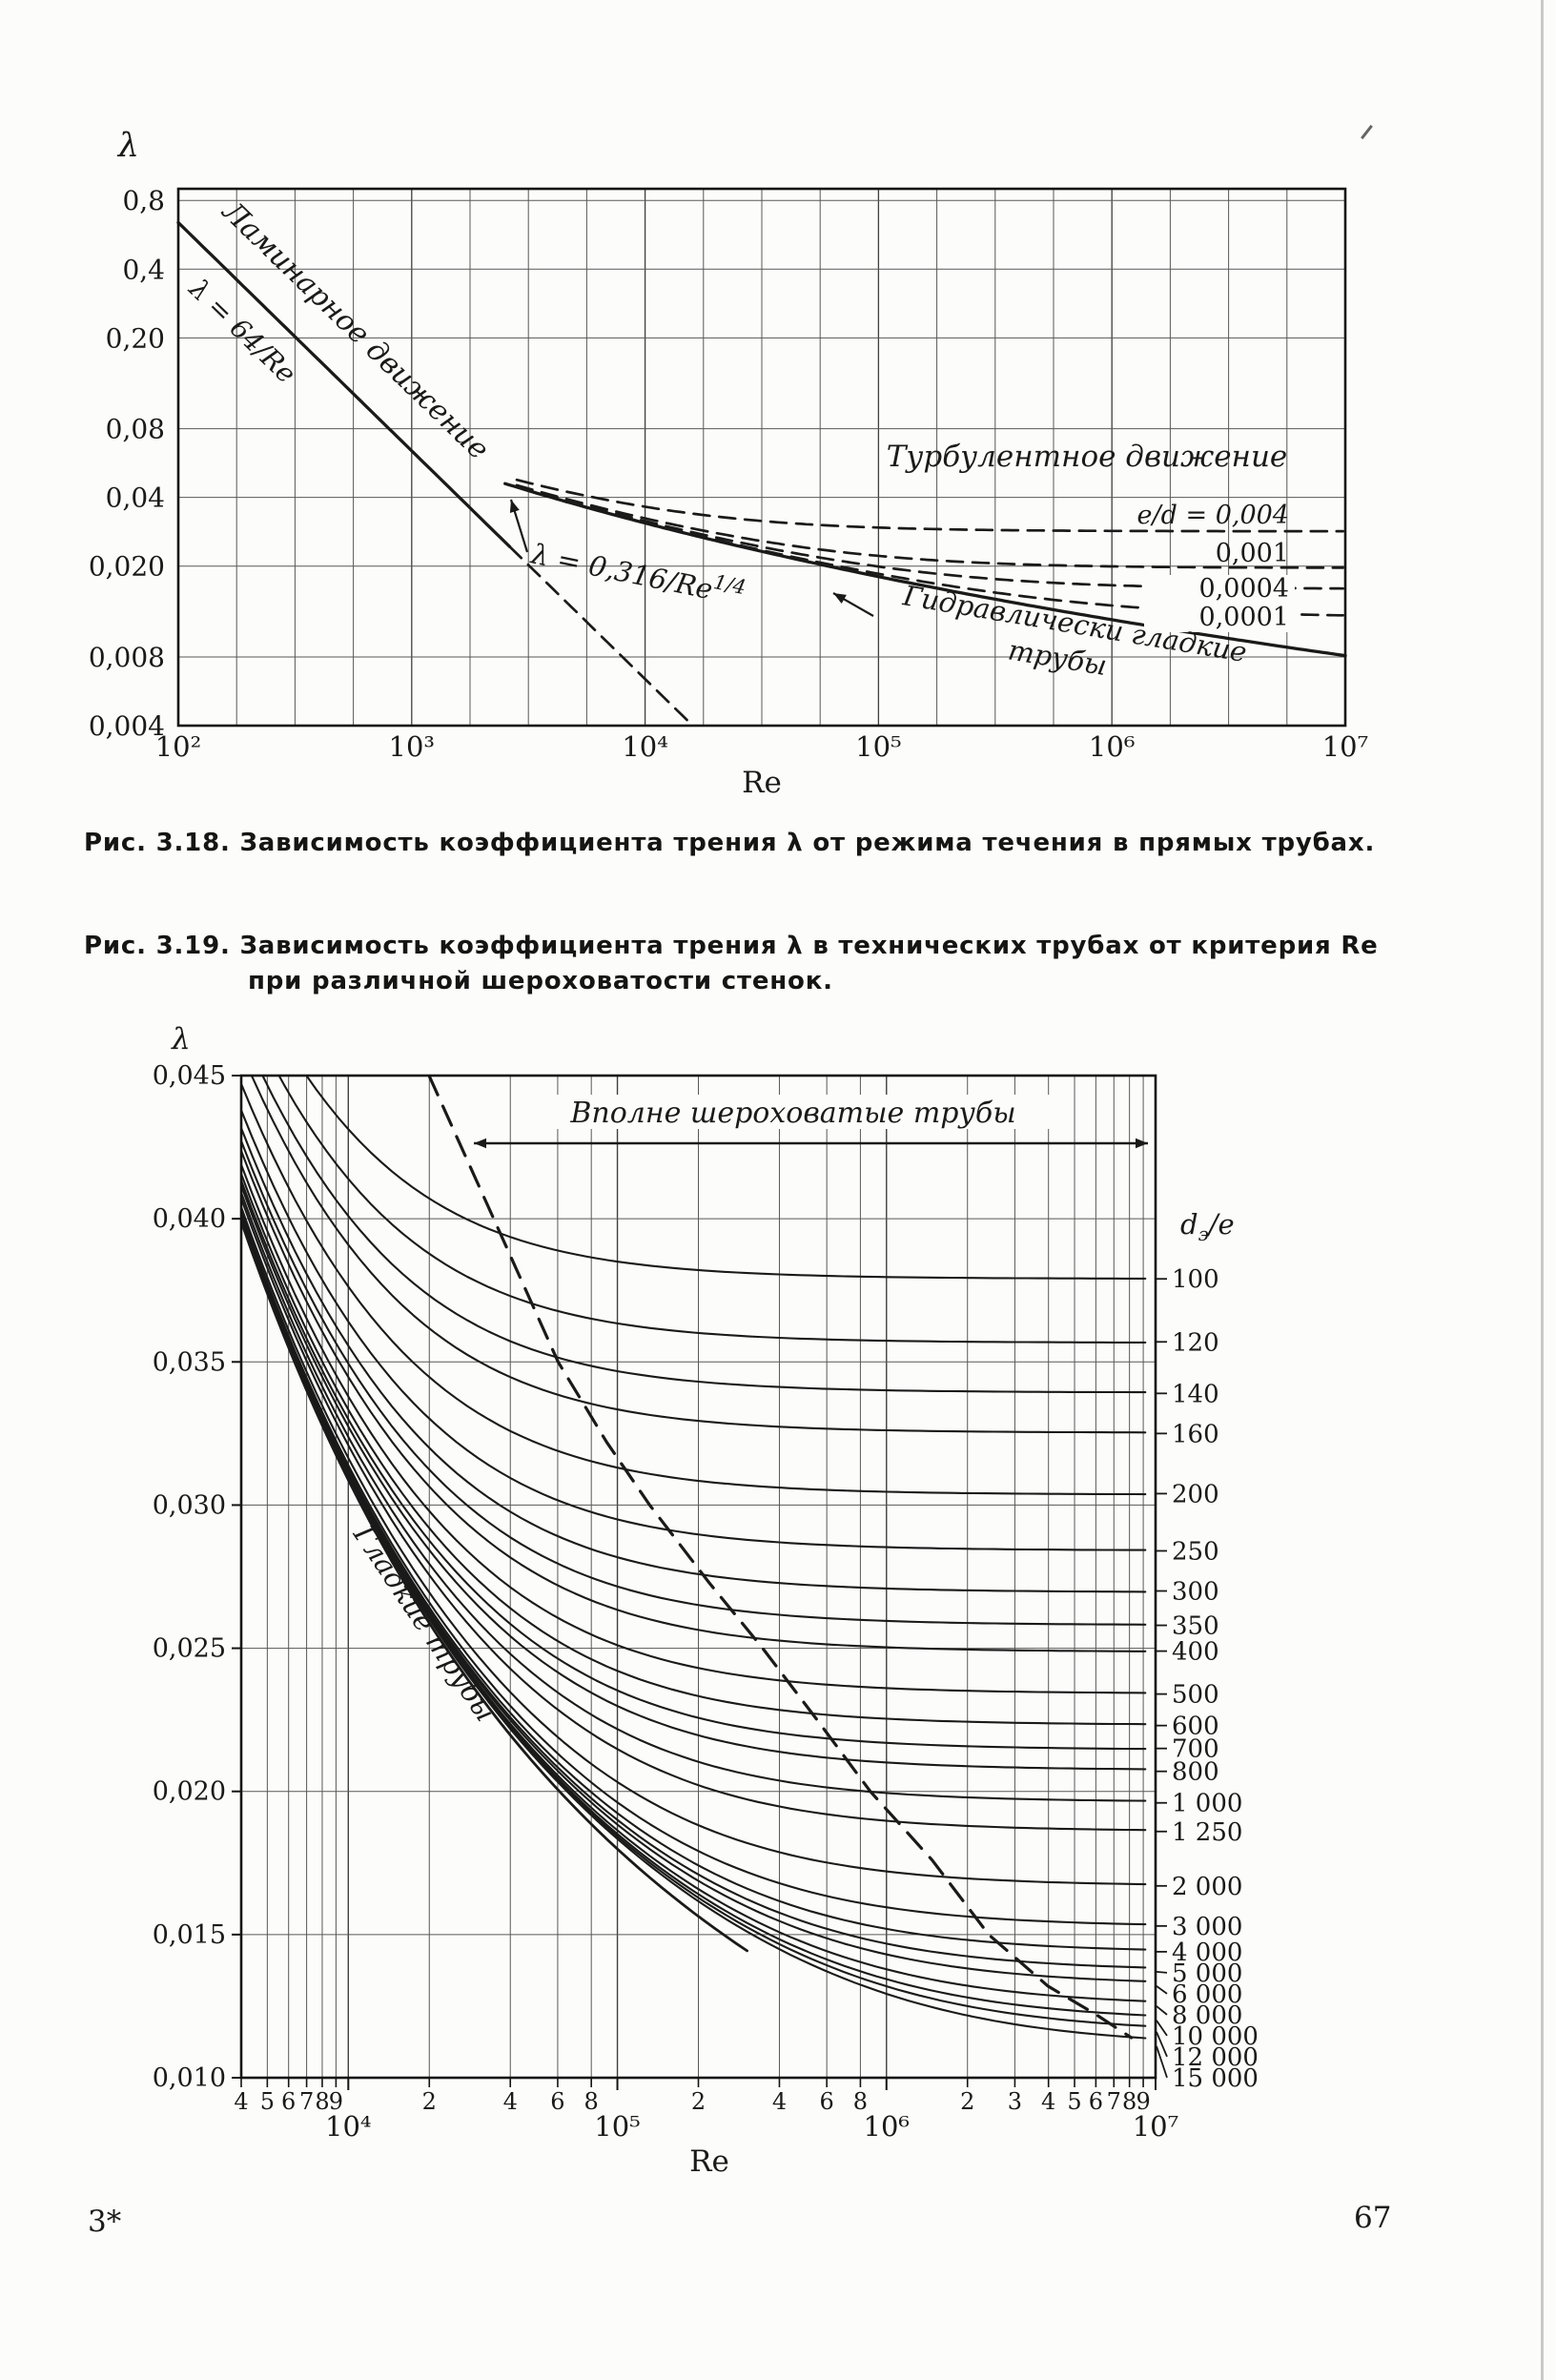  I want to click on d-e-value-5000: 5 000, so click(1207, 1973).